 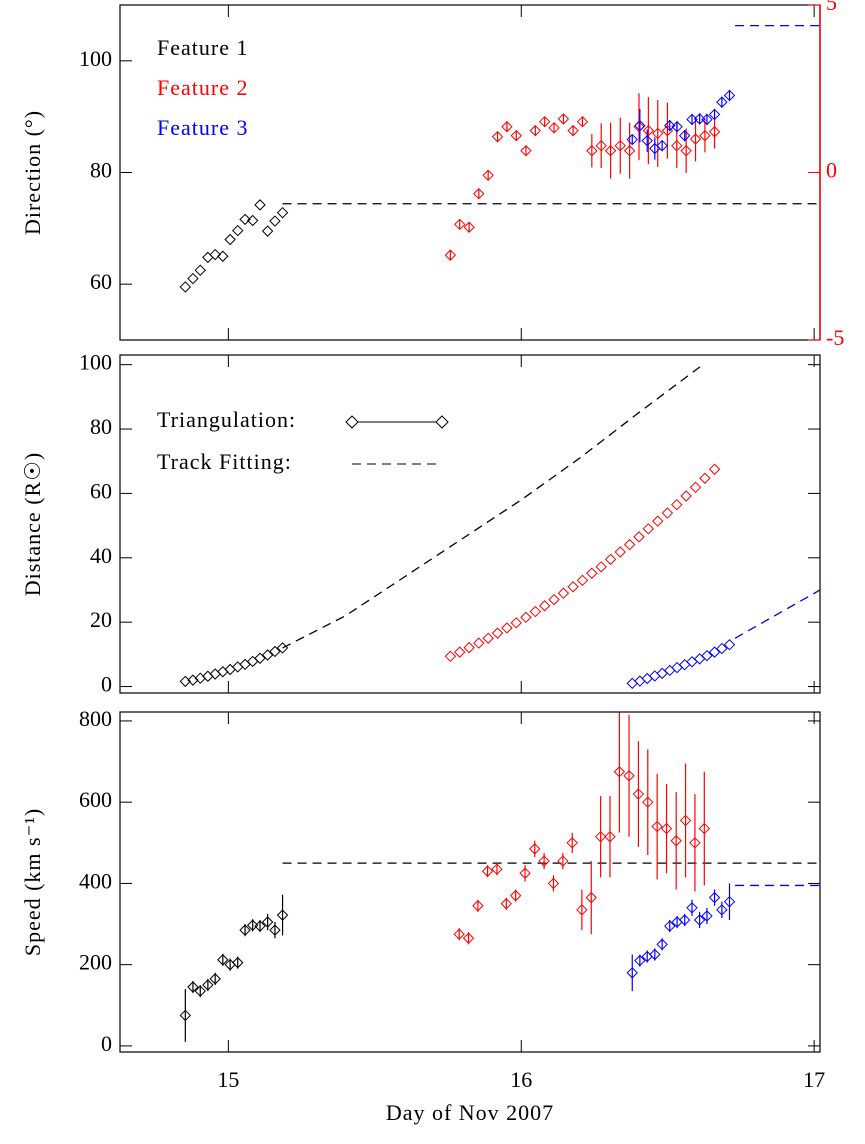 What do you see at coordinates (228, 1079) in the screenshot?
I see `x-tick-label: 15` at bounding box center [228, 1079].